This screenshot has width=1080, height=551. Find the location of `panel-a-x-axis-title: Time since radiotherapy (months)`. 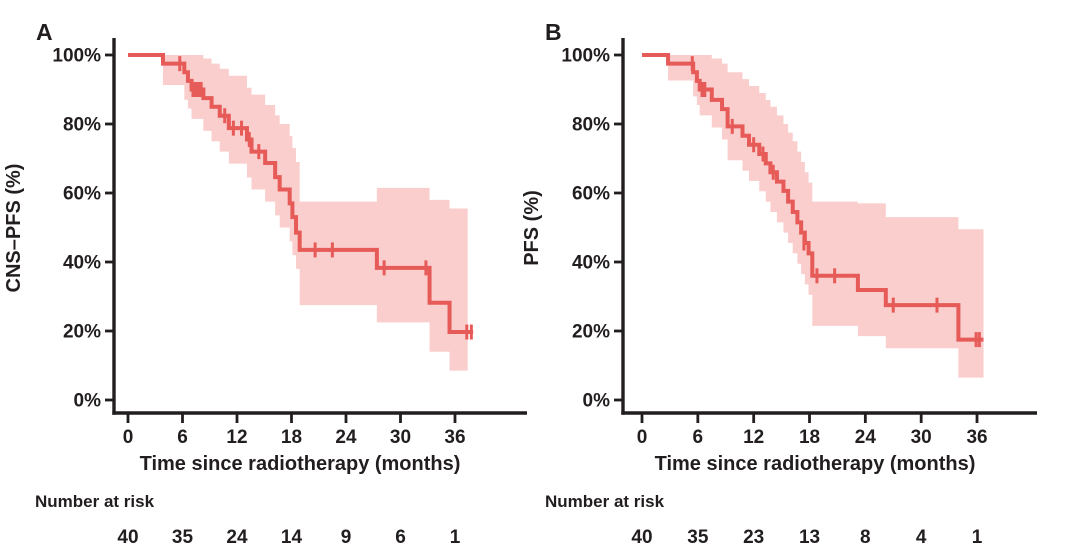

panel-a-x-axis-title: Time since radiotherapy (months) is located at coordinates (300, 464).